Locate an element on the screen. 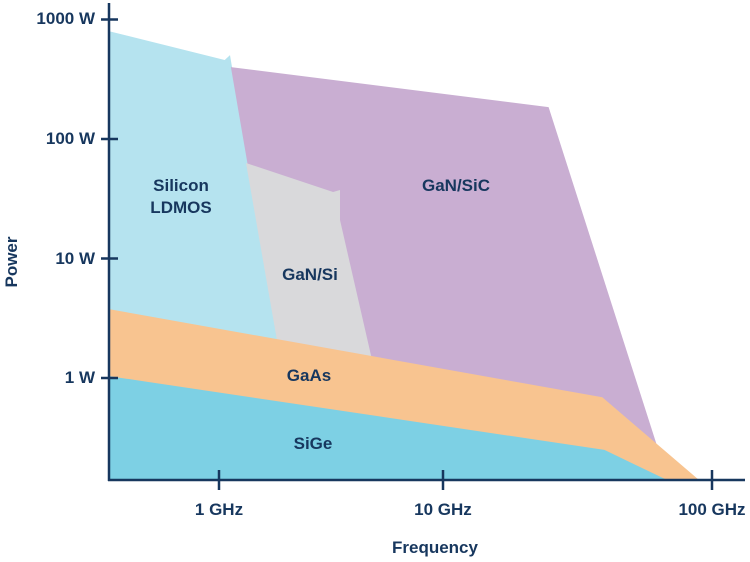 The height and width of the screenshot is (562, 750). region-gan-si is located at coordinates (309, 261).